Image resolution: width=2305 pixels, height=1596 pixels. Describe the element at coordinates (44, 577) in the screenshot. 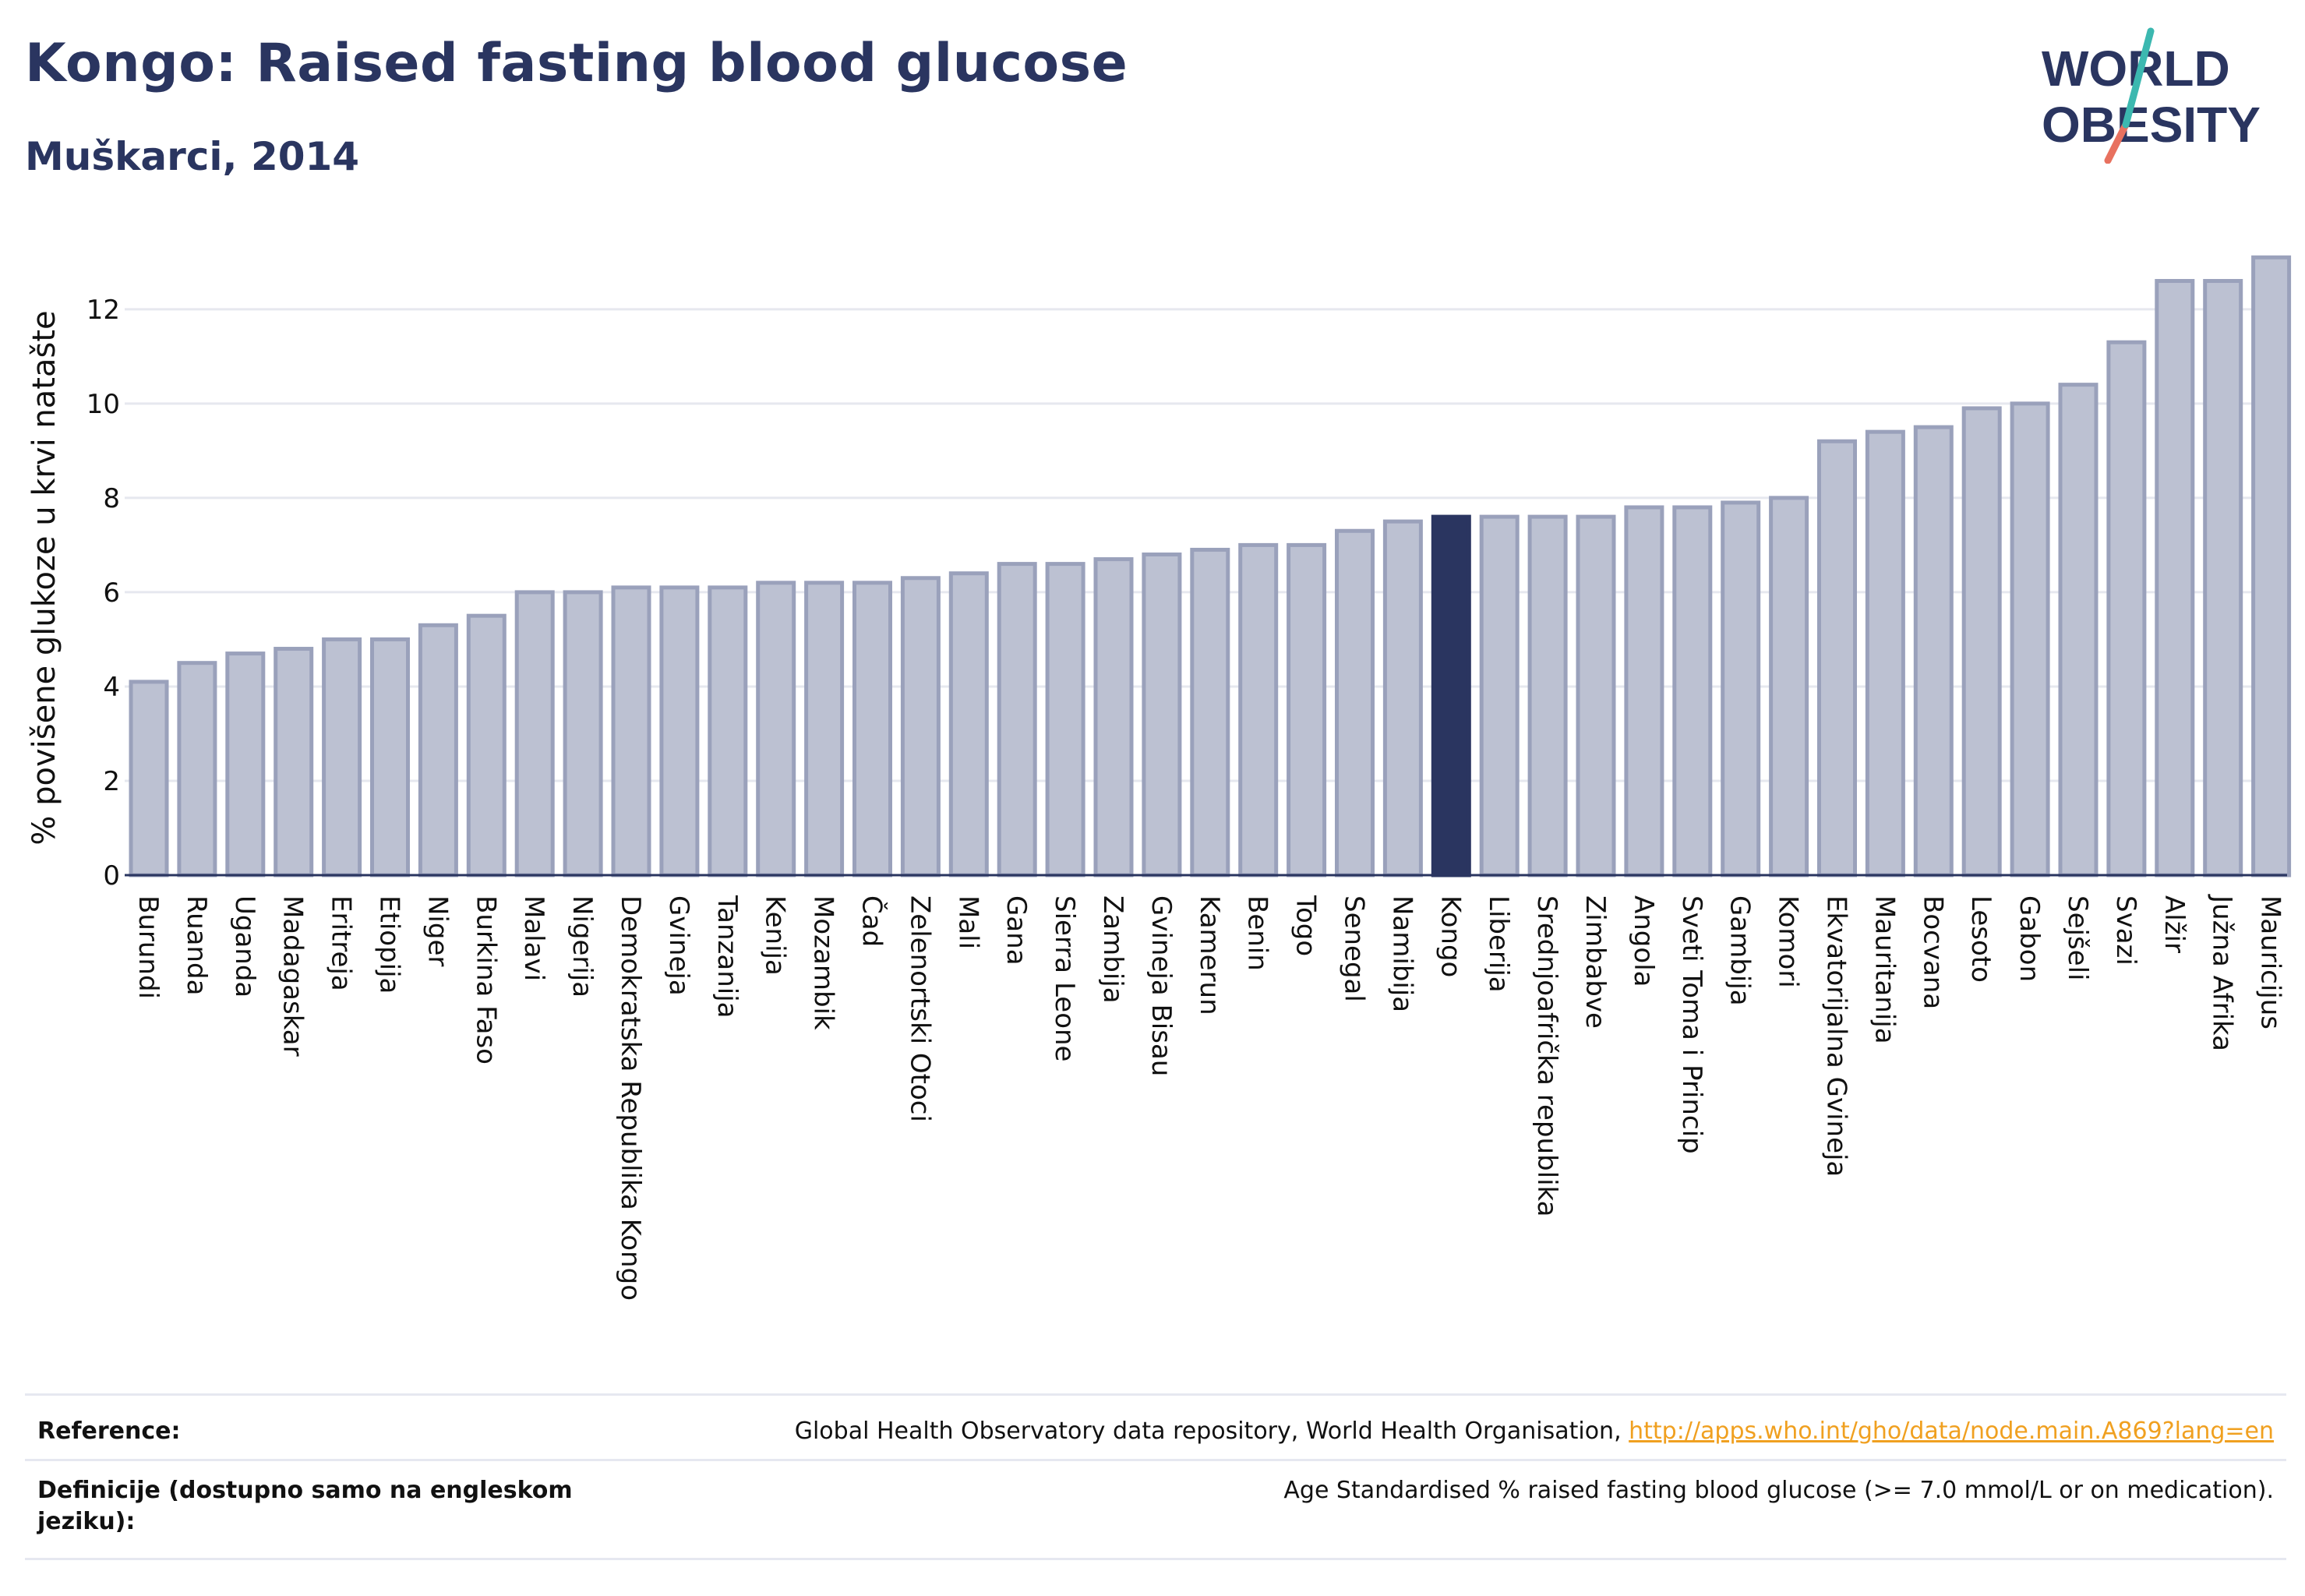

I see `y-axis-label: % povišene glukoze u krvi natašte` at that location.